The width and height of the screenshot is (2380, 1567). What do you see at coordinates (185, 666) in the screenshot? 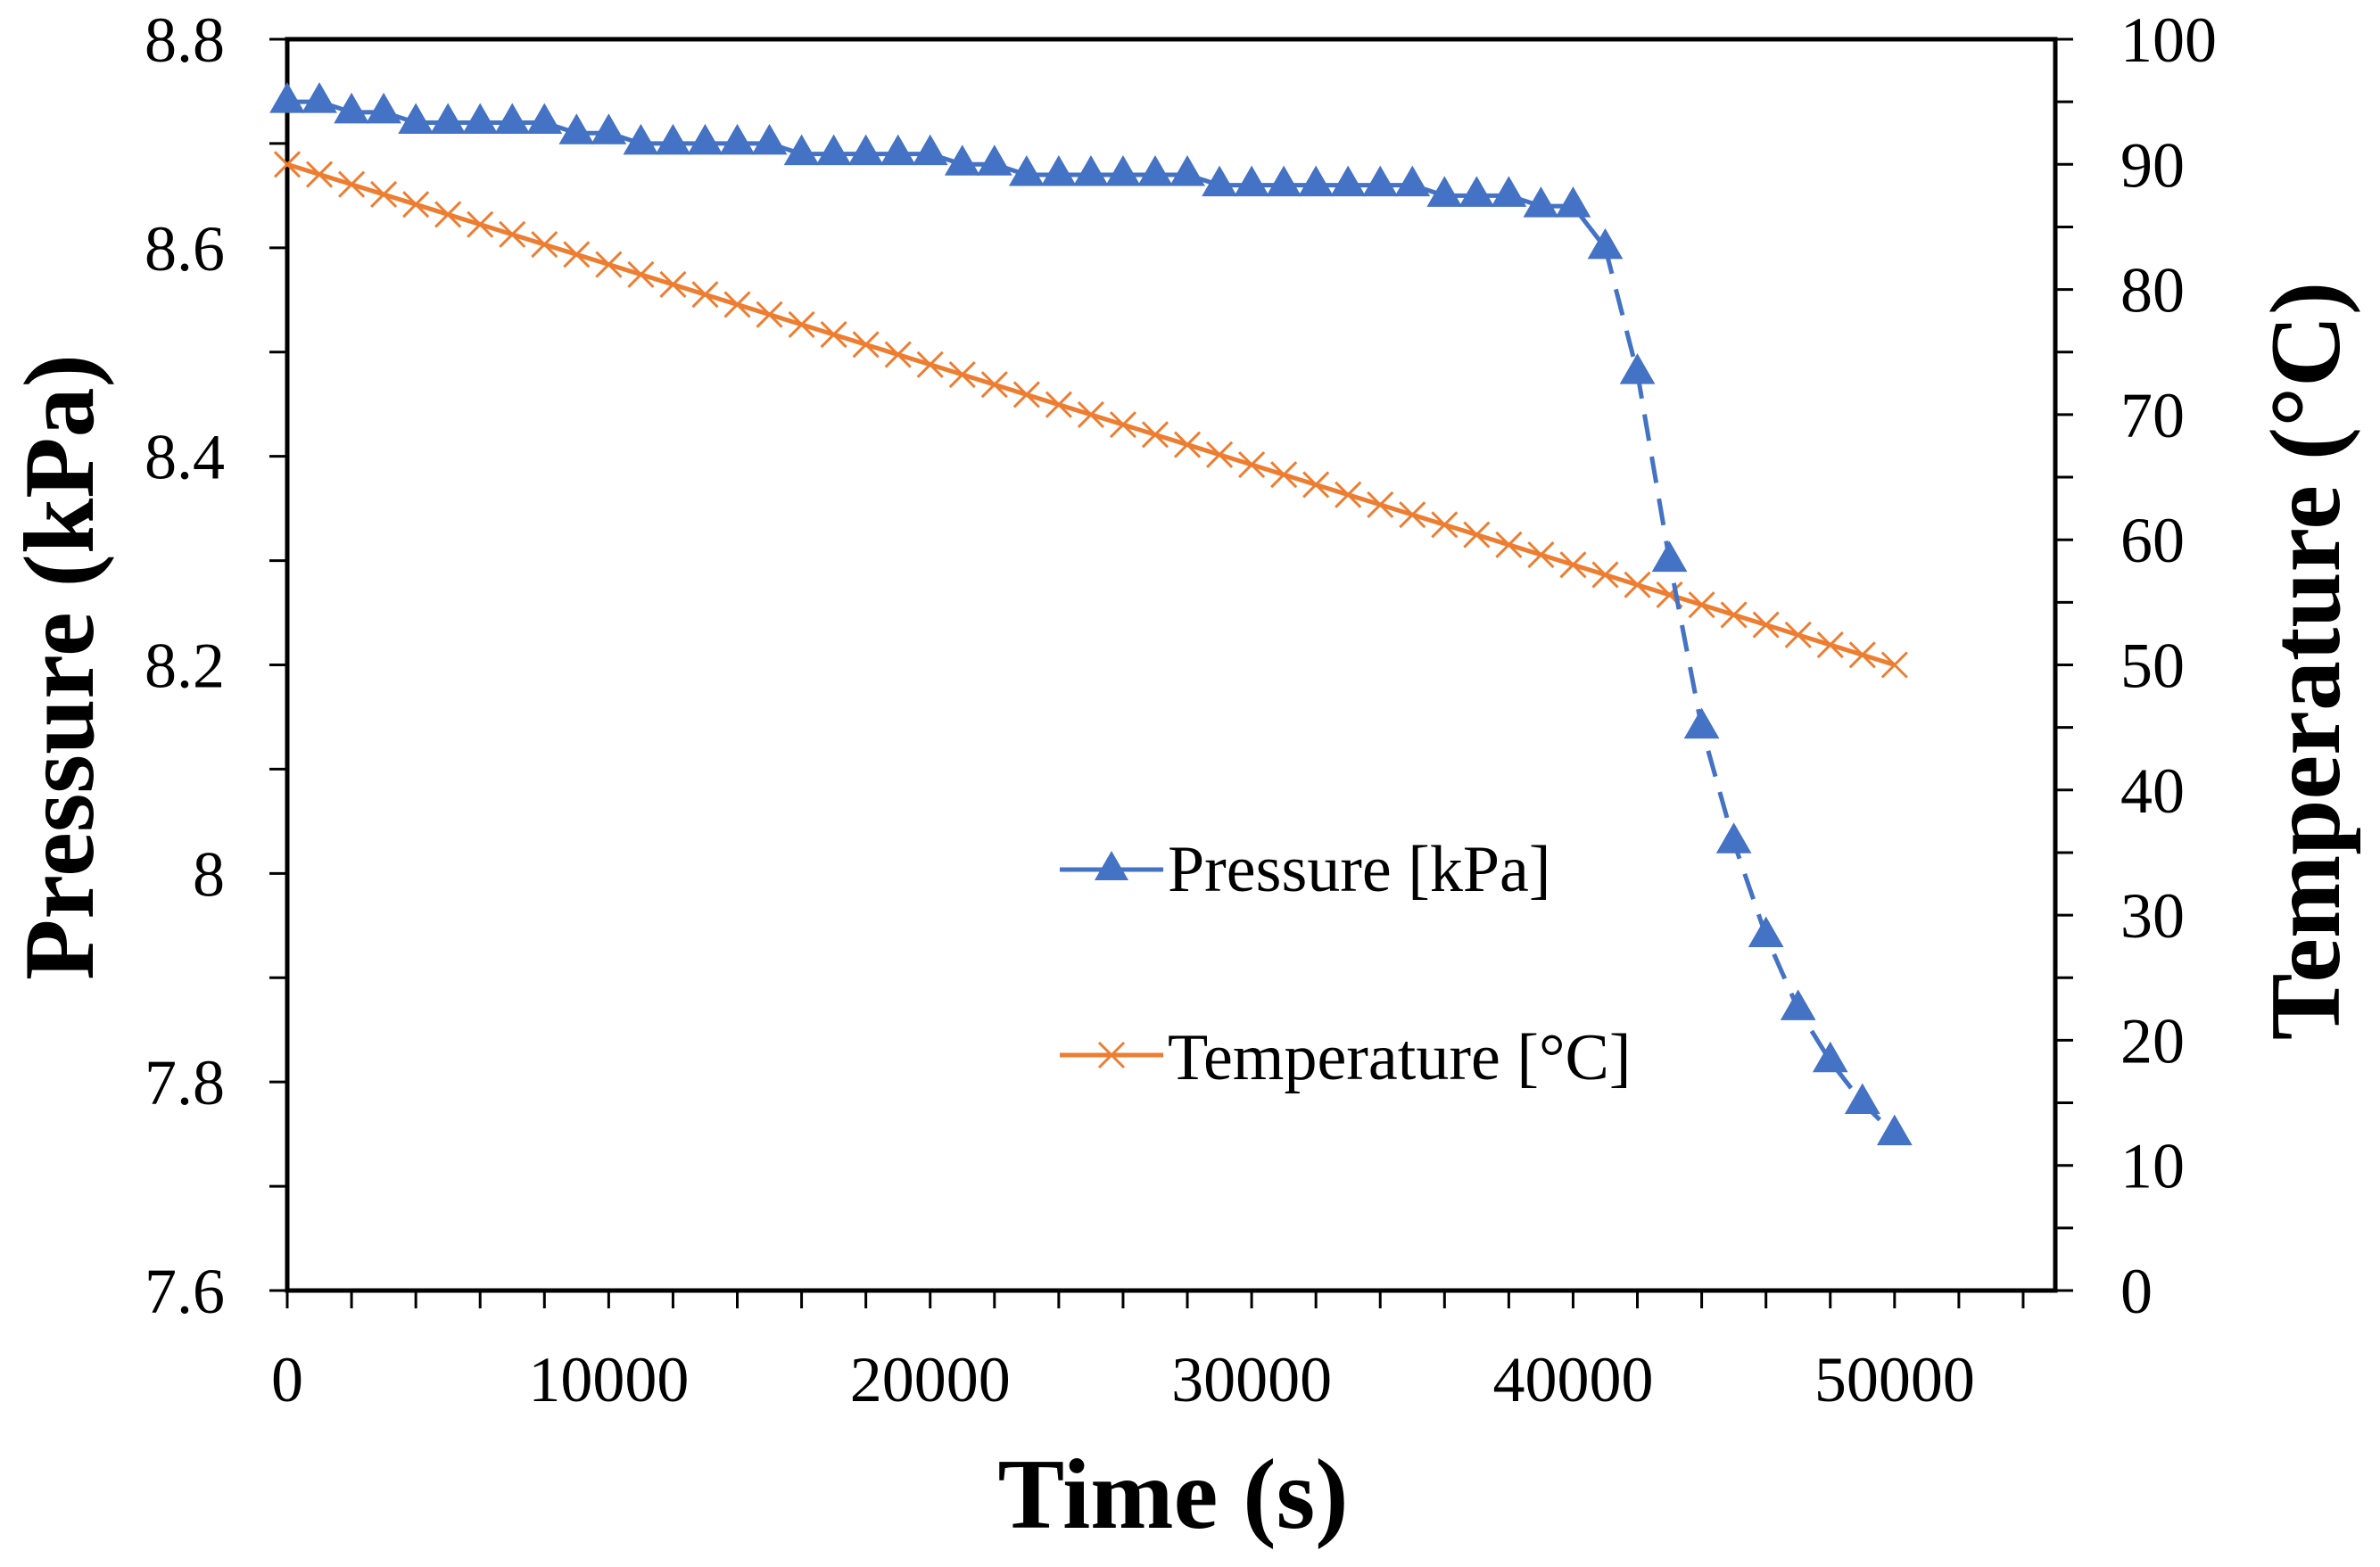
I see `left-y-tick-label: 8.2` at bounding box center [185, 666].